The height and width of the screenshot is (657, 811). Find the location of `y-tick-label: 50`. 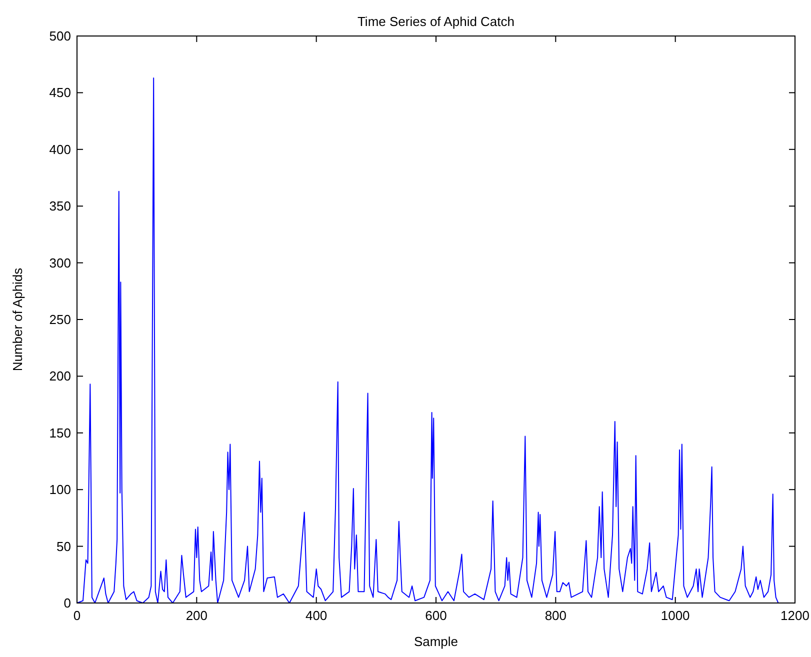

y-tick-label: 50 is located at coordinates (63, 546).